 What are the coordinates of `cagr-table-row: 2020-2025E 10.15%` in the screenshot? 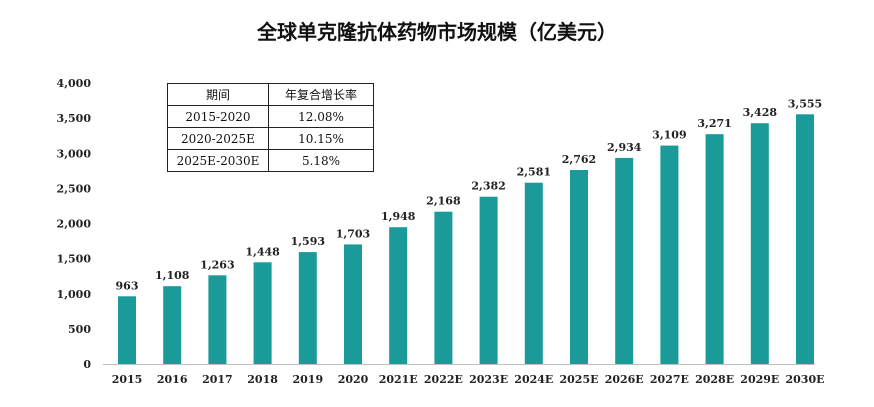 It's located at (270, 138).